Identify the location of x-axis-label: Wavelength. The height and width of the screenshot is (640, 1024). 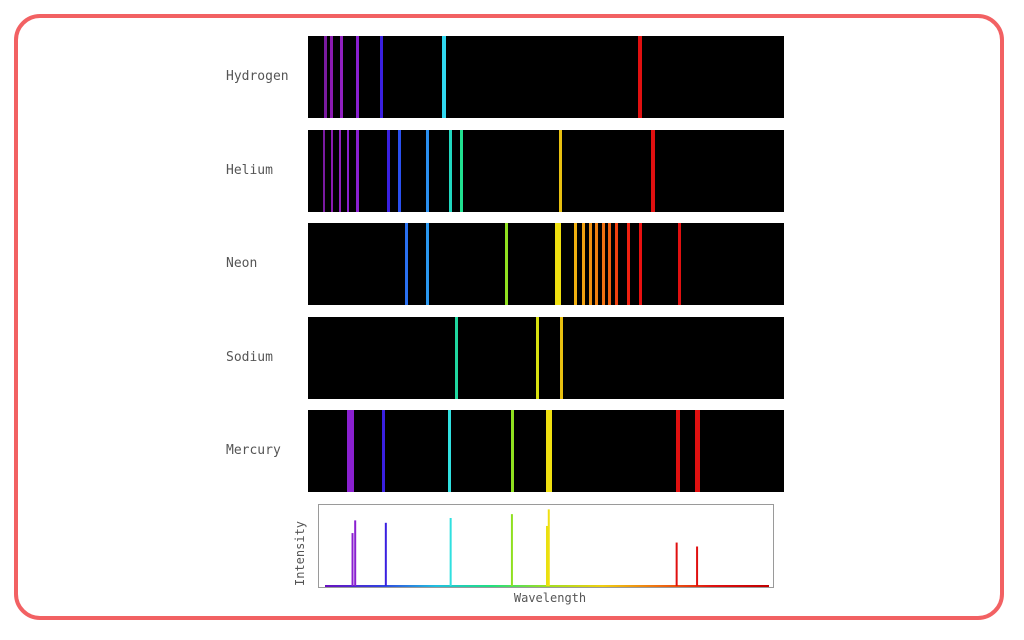
(550, 598).